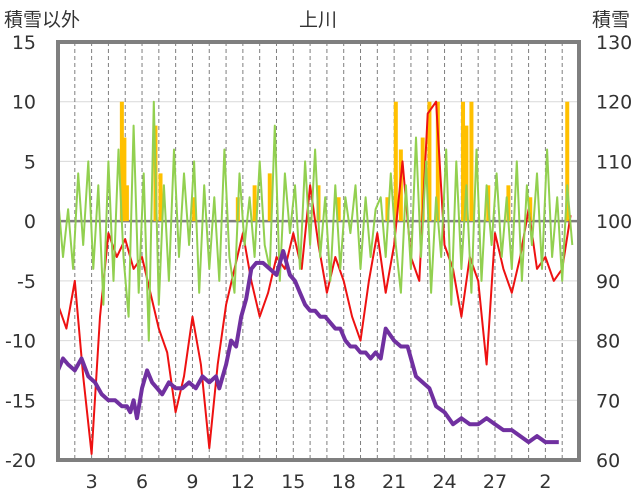 Image resolution: width=636 pixels, height=501 pixels. What do you see at coordinates (26, 282) in the screenshot?
I see `left-y-tick-label: -5` at bounding box center [26, 282].